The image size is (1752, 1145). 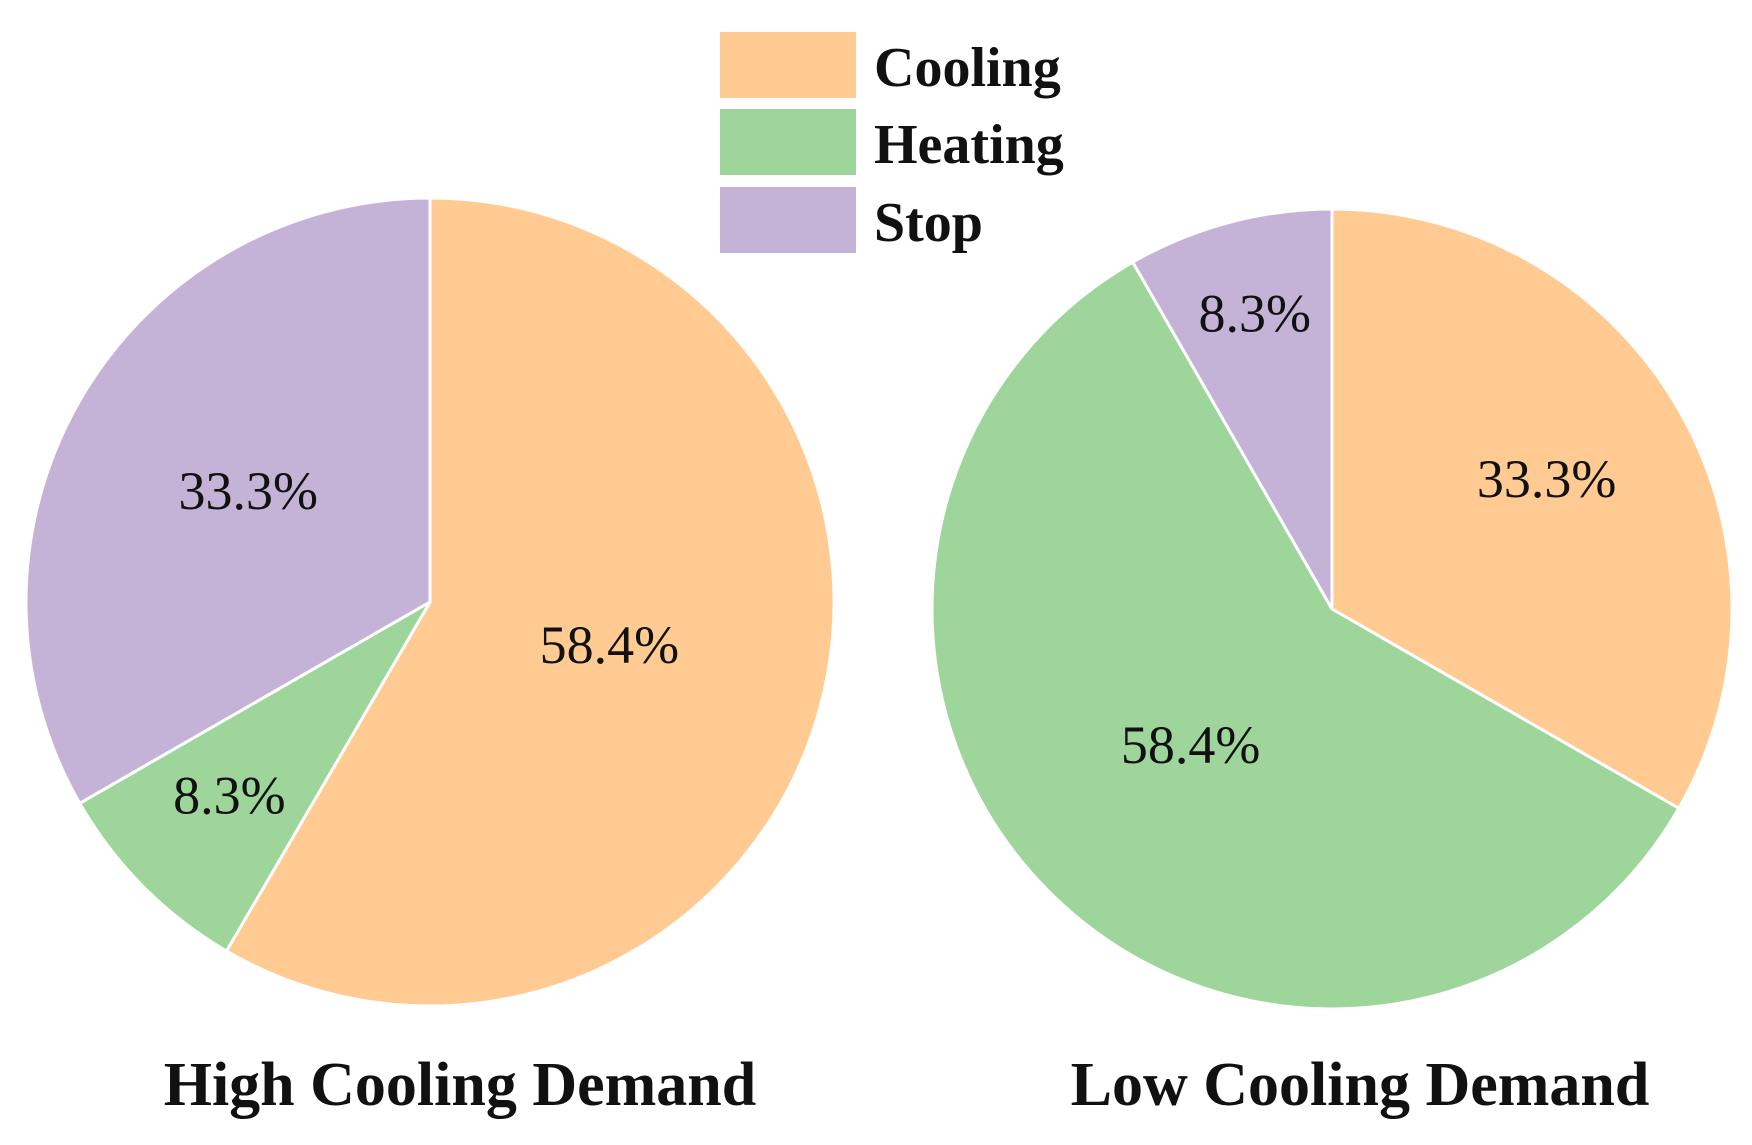 What do you see at coordinates (788, 220) in the screenshot?
I see `legend-swatch-stop` at bounding box center [788, 220].